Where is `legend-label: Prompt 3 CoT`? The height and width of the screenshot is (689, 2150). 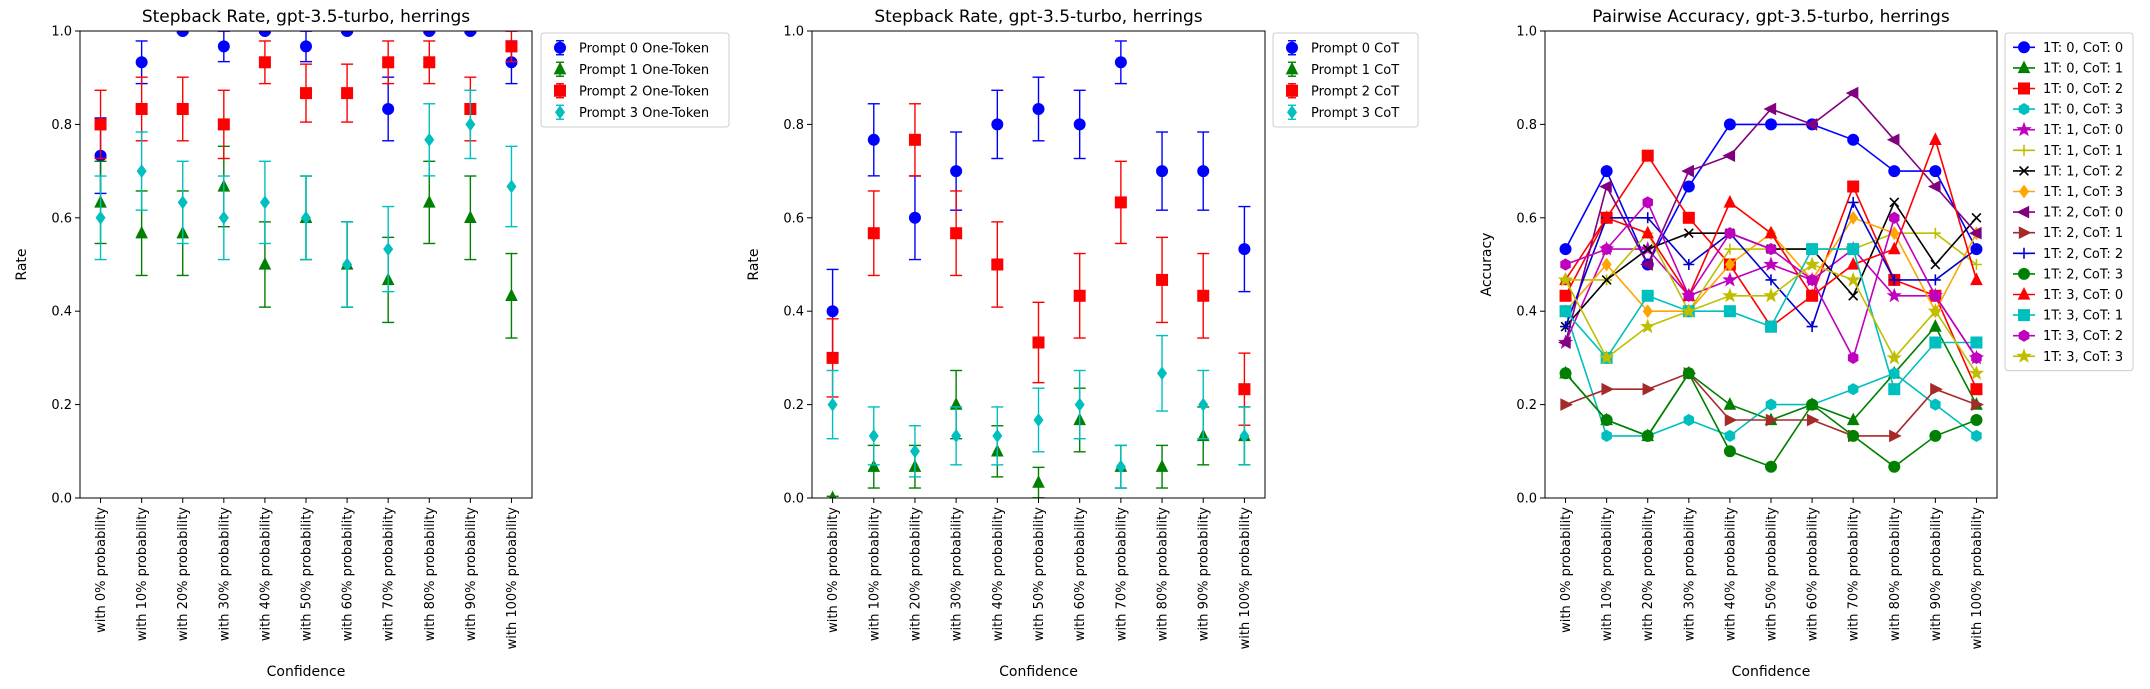 legend-label: Prompt 3 CoT is located at coordinates (1355, 113).